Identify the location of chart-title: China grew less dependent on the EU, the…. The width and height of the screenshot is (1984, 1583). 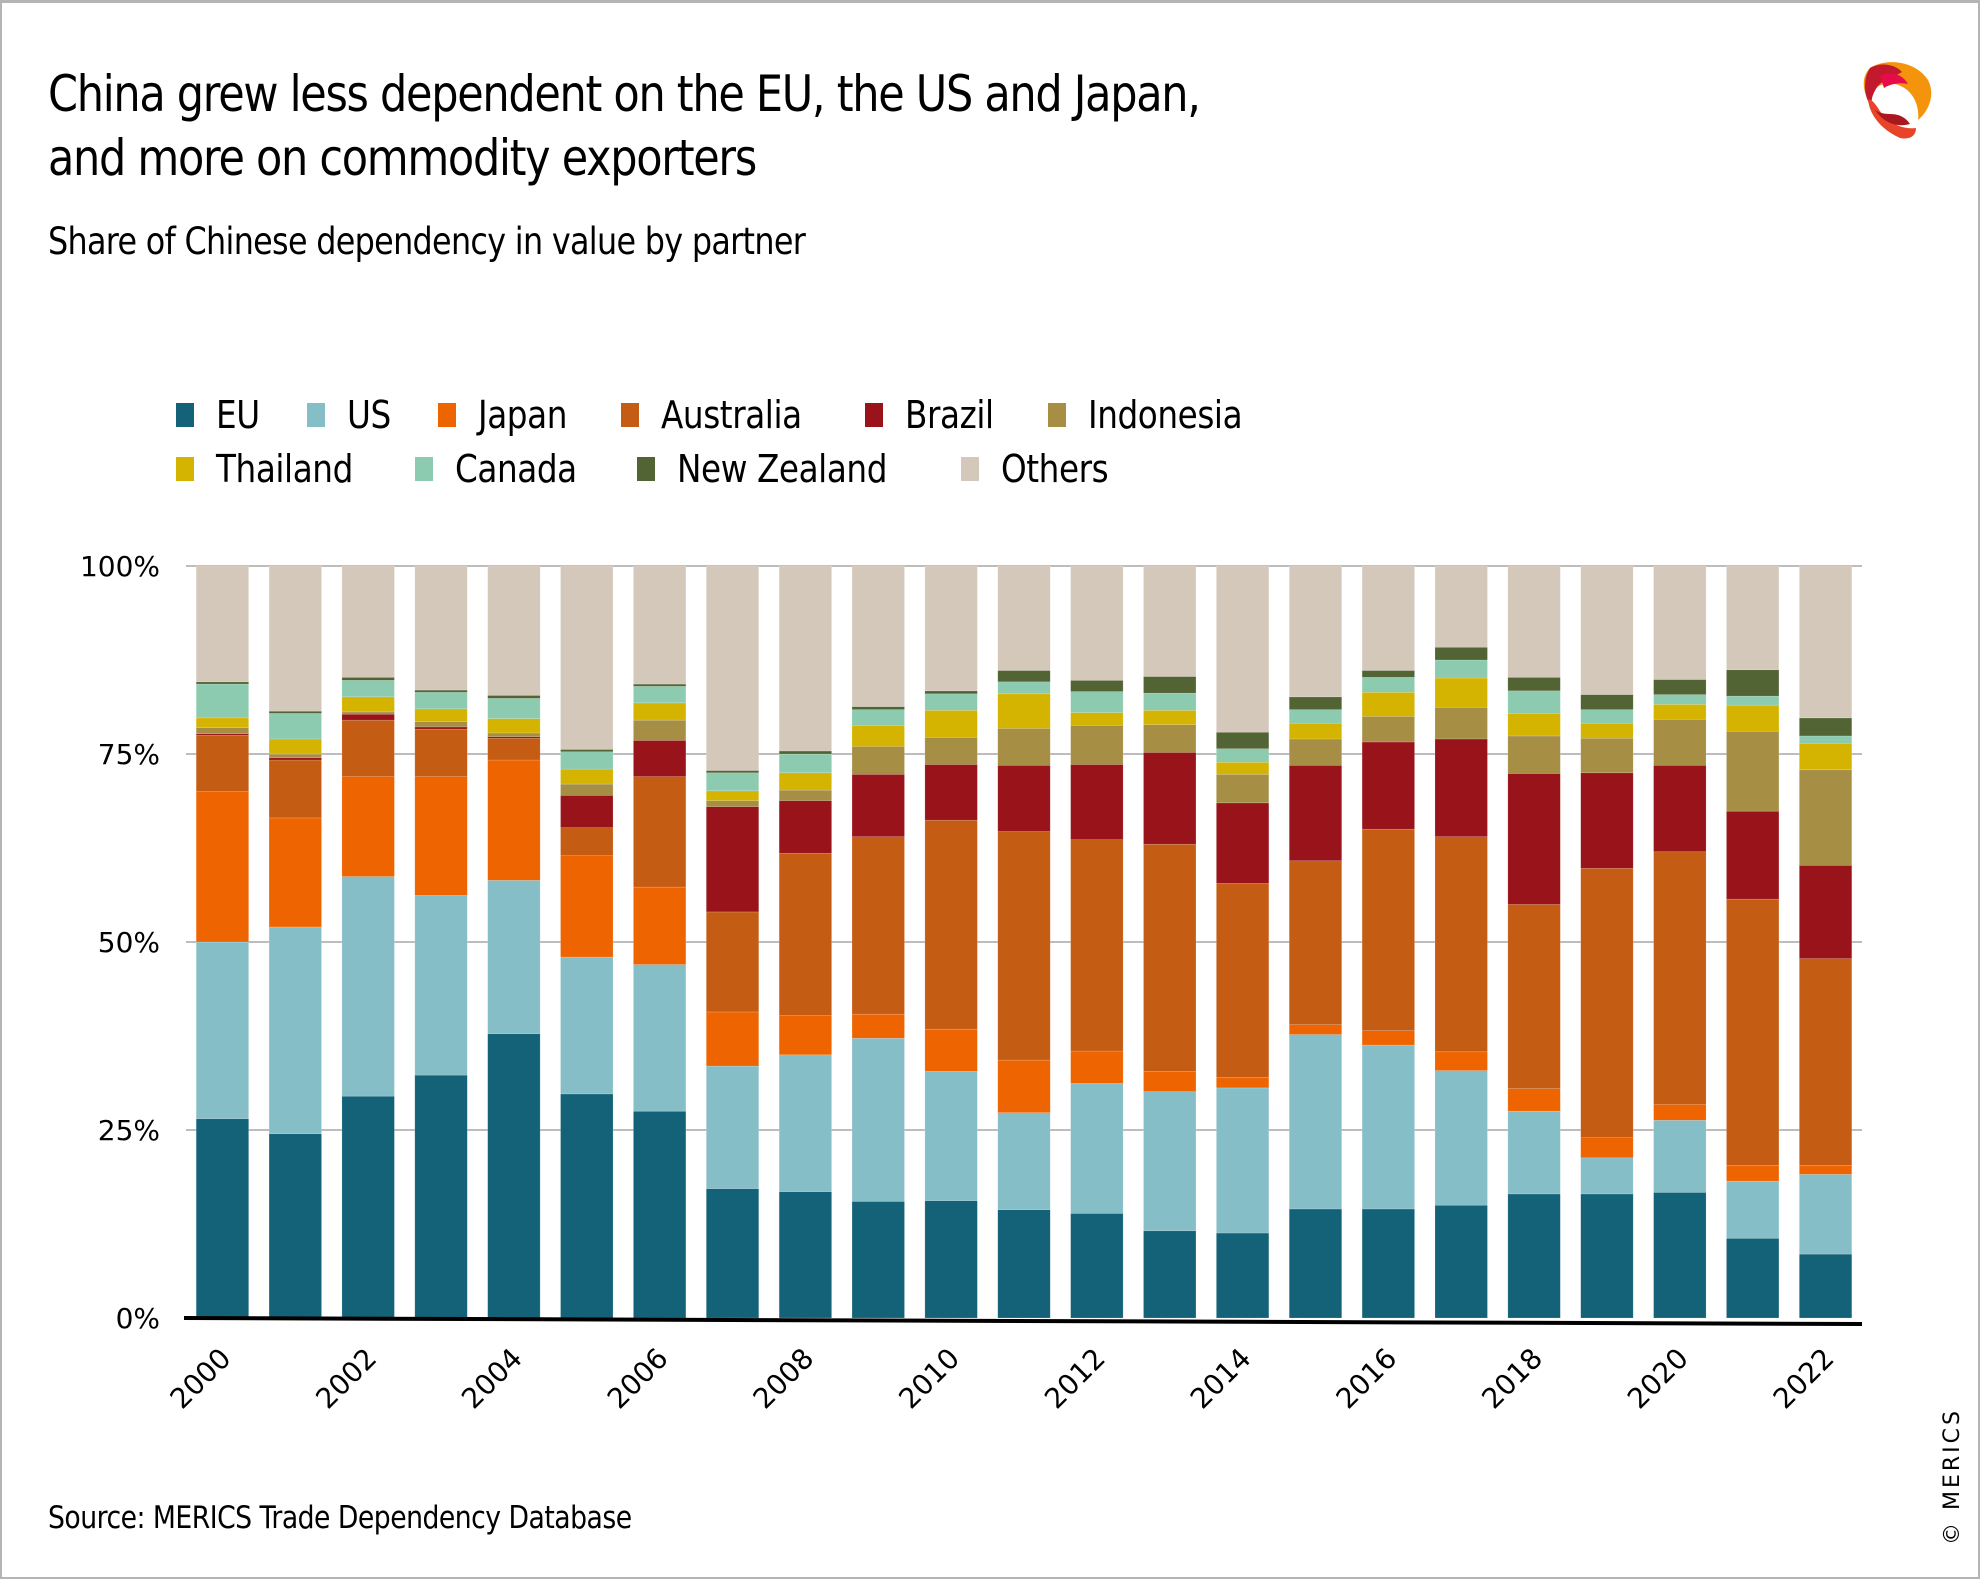
(624, 126).